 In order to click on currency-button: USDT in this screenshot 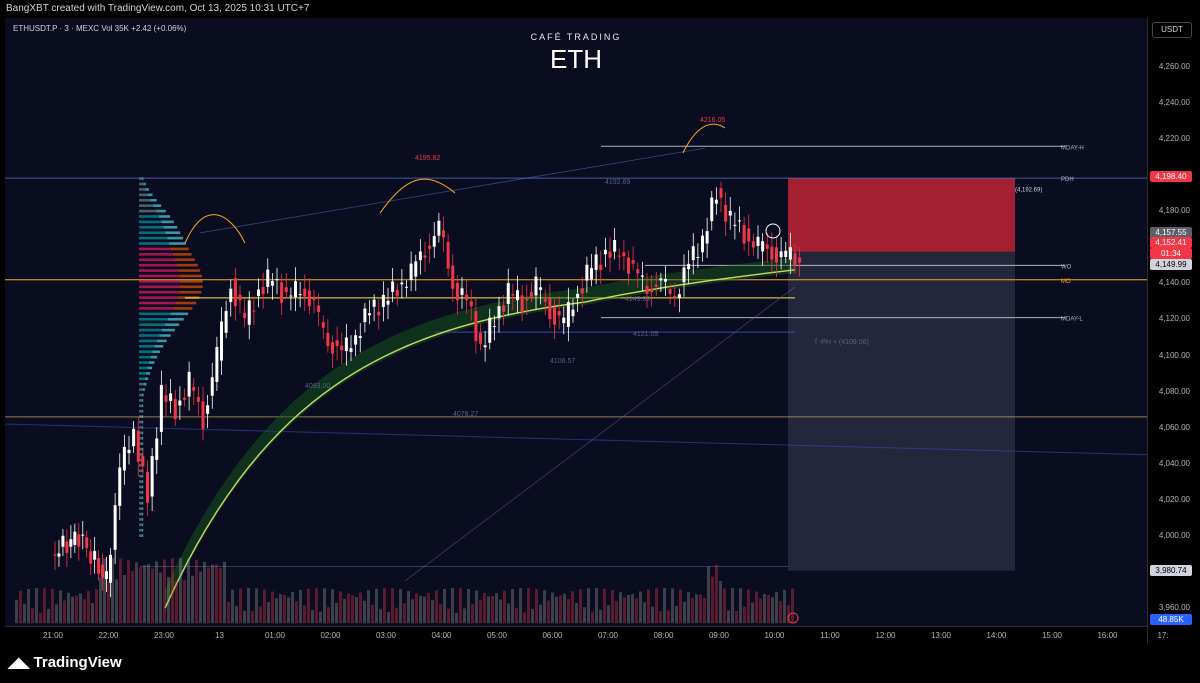, I will do `click(1172, 30)`.